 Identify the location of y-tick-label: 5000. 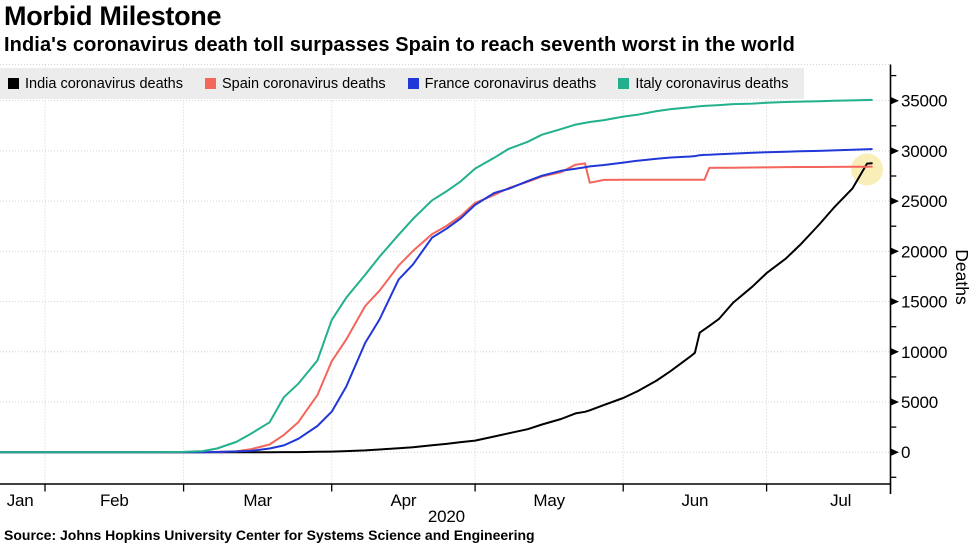
(919, 402).